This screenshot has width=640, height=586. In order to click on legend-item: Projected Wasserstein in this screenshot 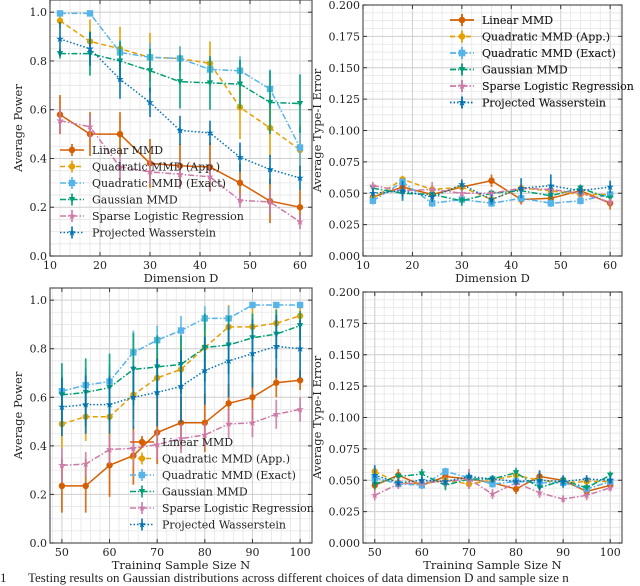, I will do `click(528, 103)`.